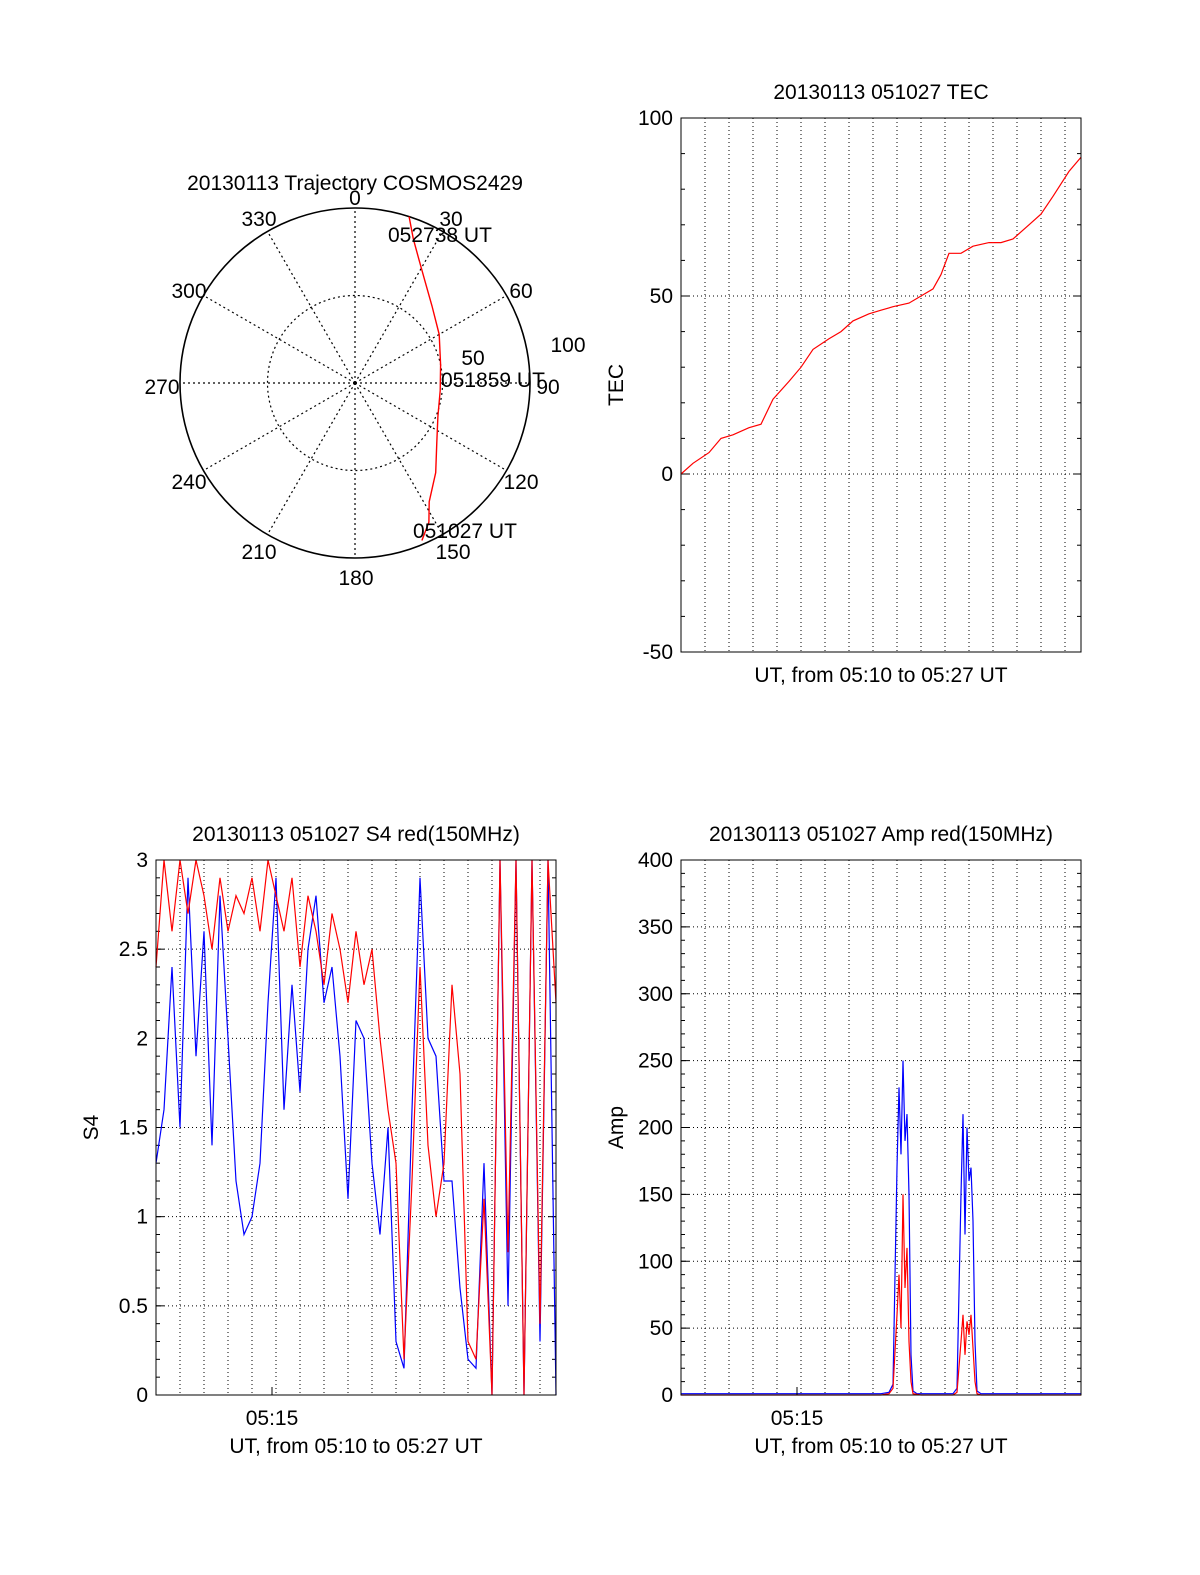 The height and width of the screenshot is (1575, 1200). I want to click on tec-x-axis-label: UT, from 05:10 to 05:27 UT, so click(880, 675).